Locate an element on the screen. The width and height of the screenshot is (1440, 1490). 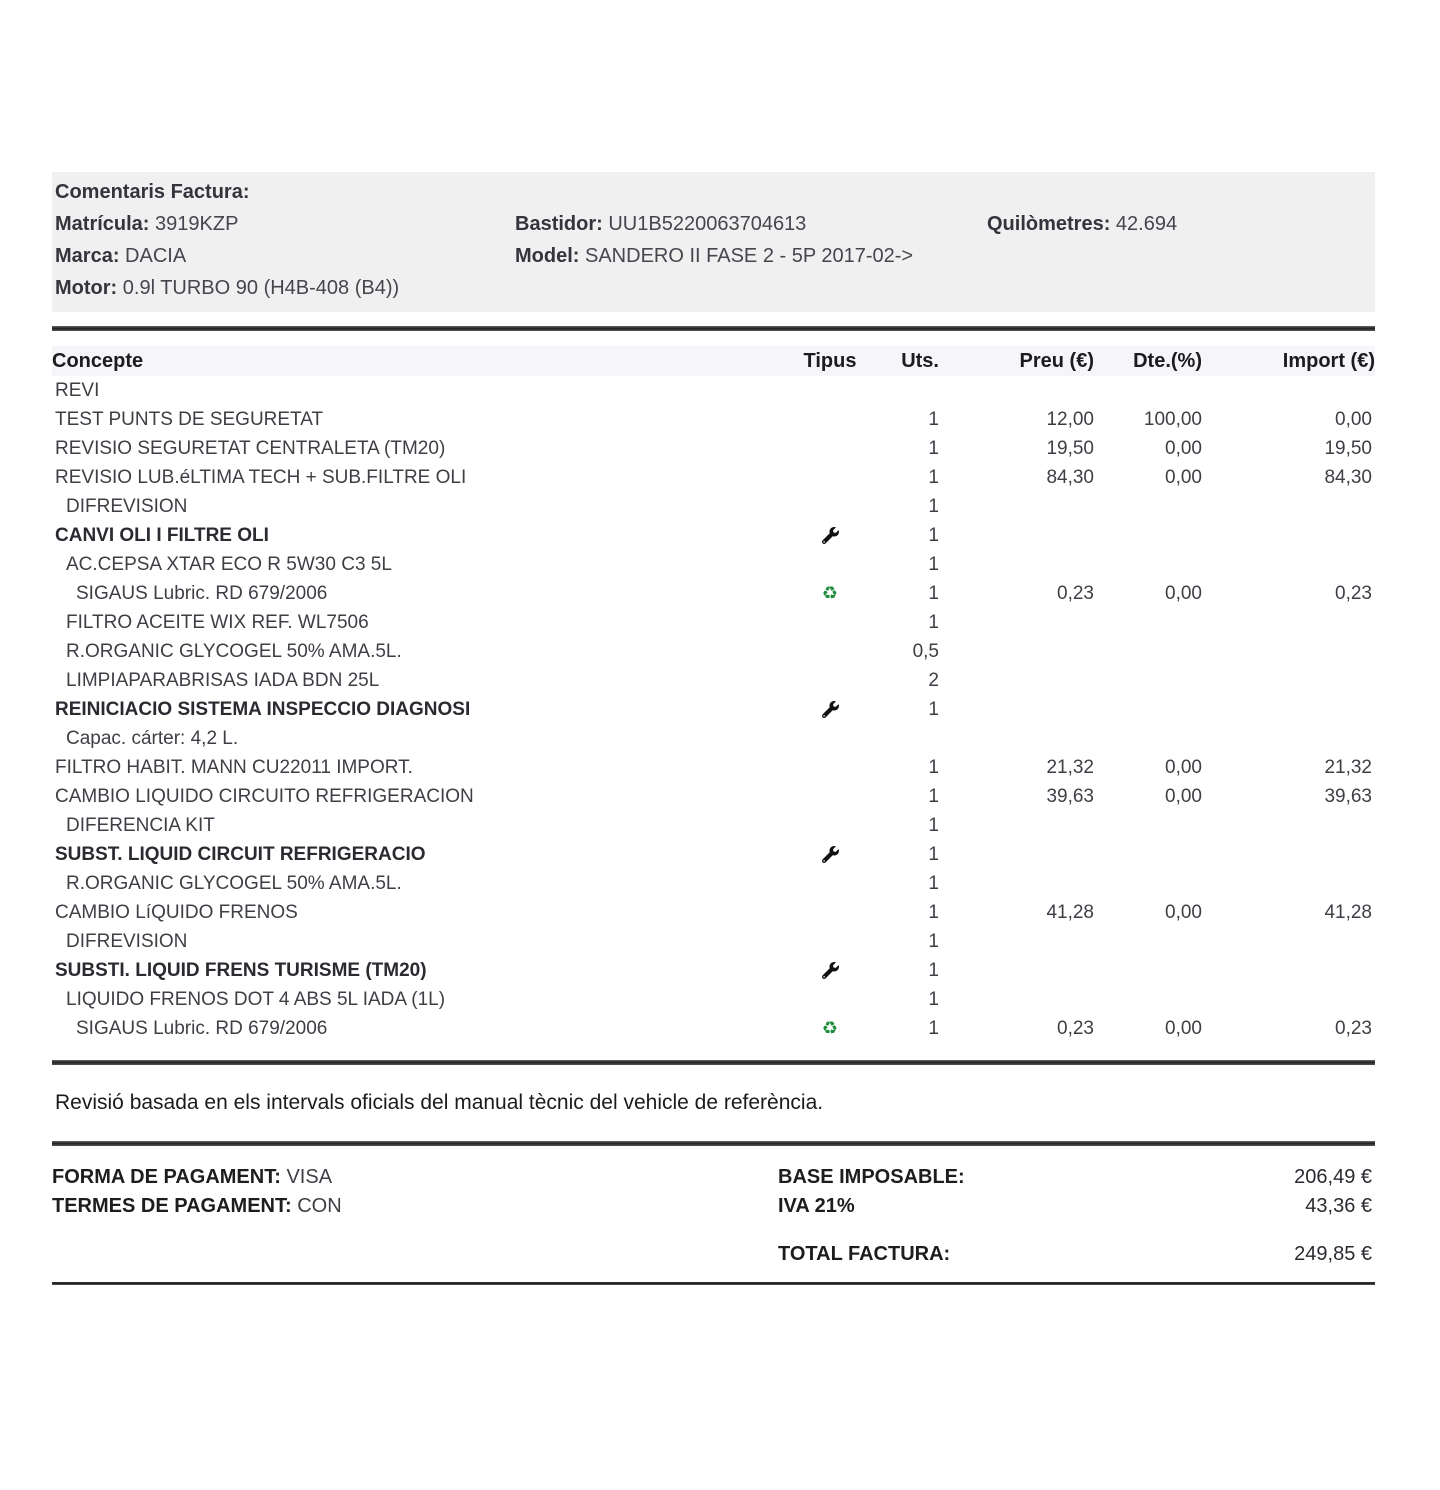
item-row: SIGAUS Lubric. RD 679/2006 ♻ 1 0,23 0,00 0,23 is located at coordinates (713, 593).